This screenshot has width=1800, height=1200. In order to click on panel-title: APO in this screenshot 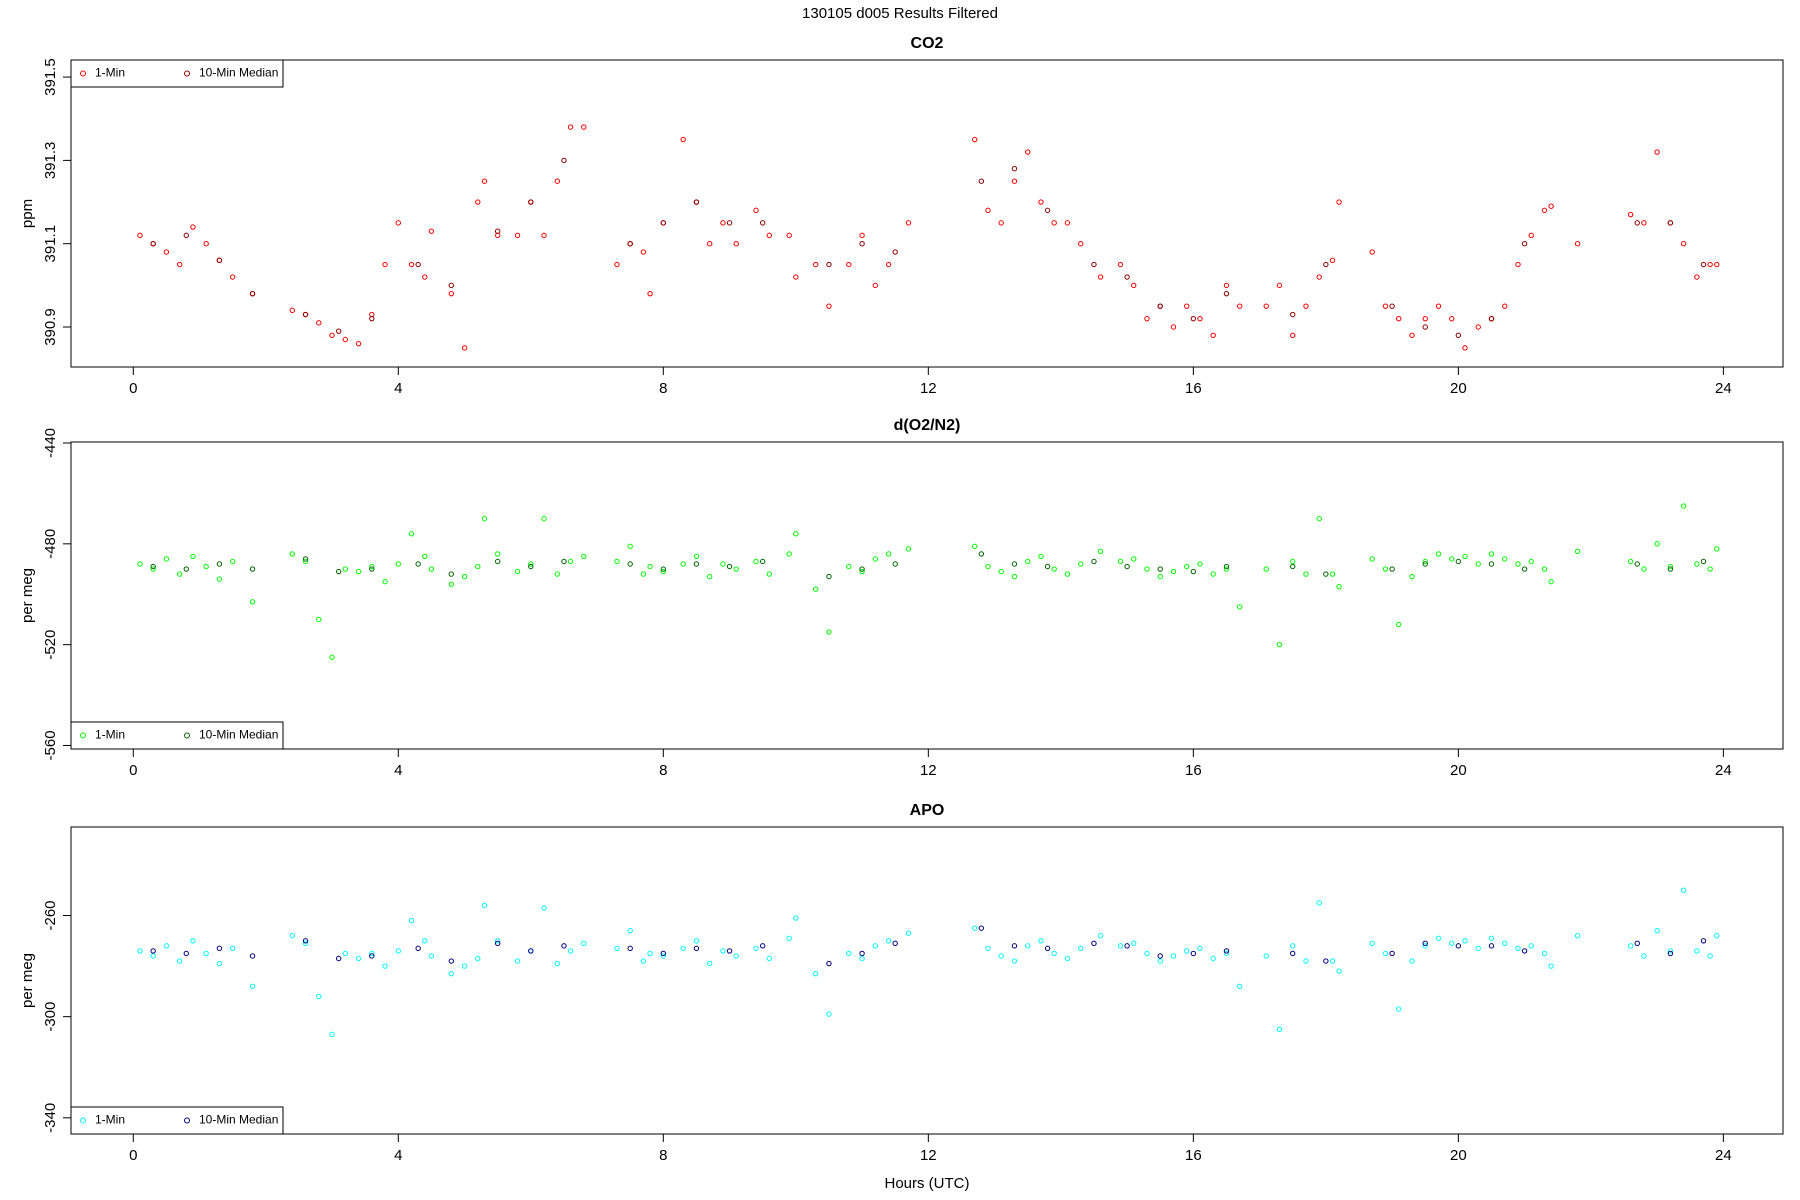, I will do `click(927, 810)`.